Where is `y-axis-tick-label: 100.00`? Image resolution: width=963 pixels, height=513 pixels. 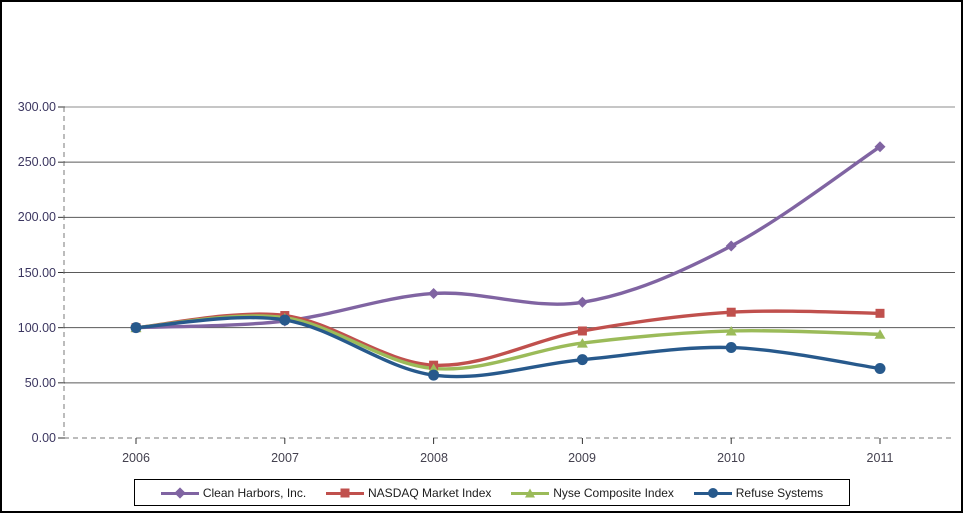 y-axis-tick-label: 100.00 is located at coordinates (36, 328).